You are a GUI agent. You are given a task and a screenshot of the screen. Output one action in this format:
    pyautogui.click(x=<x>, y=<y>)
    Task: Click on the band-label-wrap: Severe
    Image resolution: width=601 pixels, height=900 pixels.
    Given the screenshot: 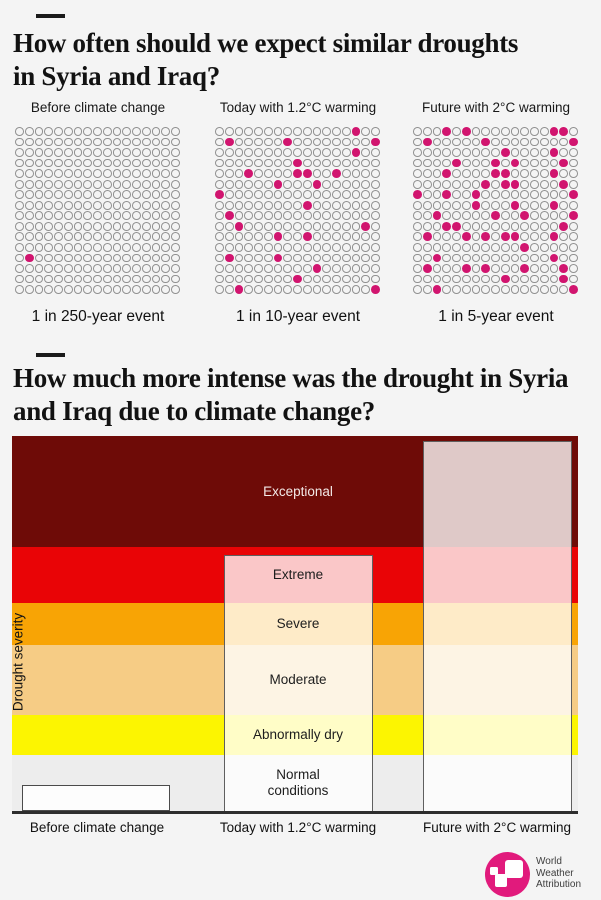 What is the action you would take?
    pyautogui.click(x=298, y=624)
    